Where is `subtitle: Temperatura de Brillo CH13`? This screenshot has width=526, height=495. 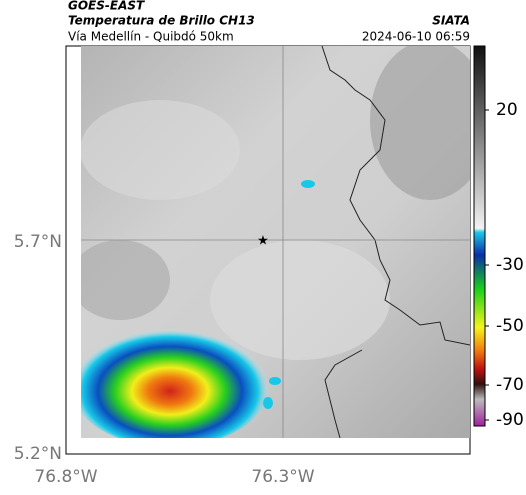
subtitle: Temperatura de Brillo CH13 is located at coordinates (161, 21).